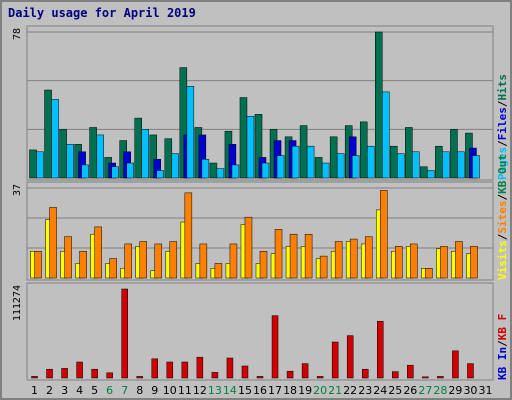 This screenshot has width=512, height=400. I want to click on panel-max-label: 111274, so click(17, 303).